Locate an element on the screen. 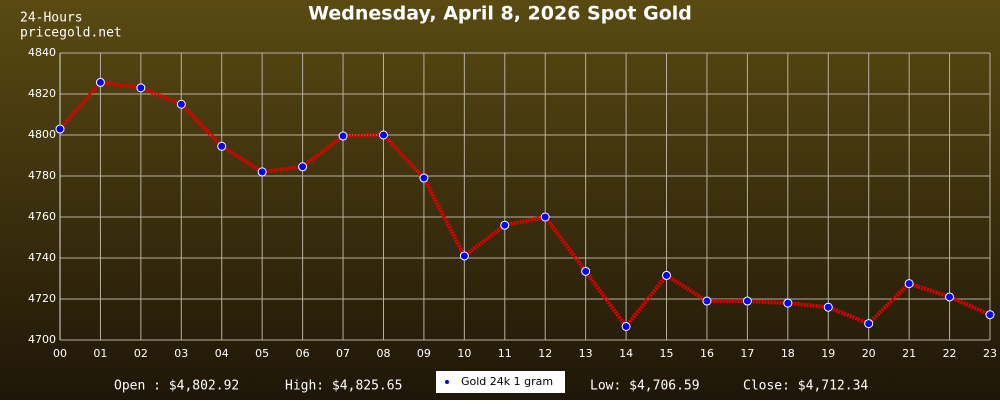  x-tick-label: 18 is located at coordinates (788, 353).